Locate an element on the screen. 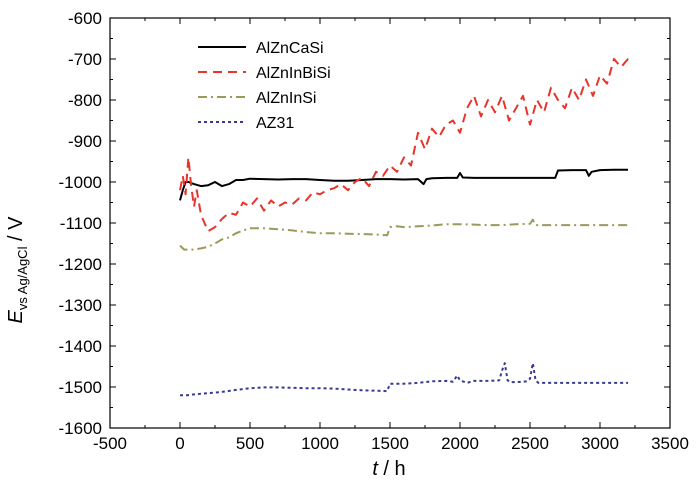 The image size is (700, 489). y-tick-label: -1300 is located at coordinates (80, 305).